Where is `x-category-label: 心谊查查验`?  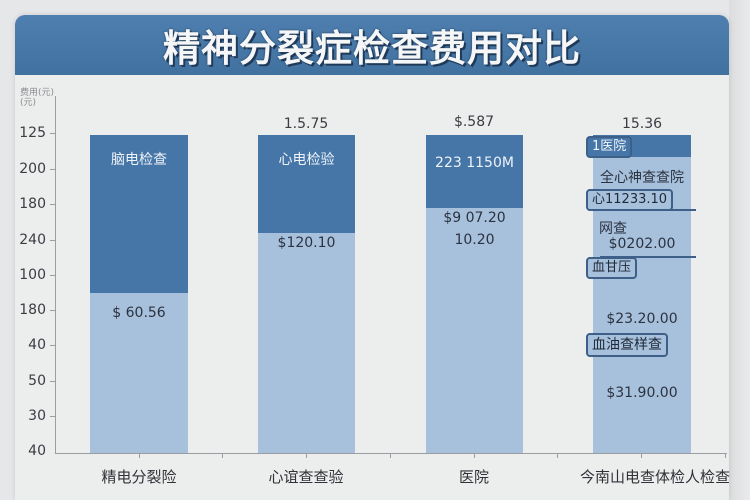 x-category-label: 心谊查查验 is located at coordinates (306, 477).